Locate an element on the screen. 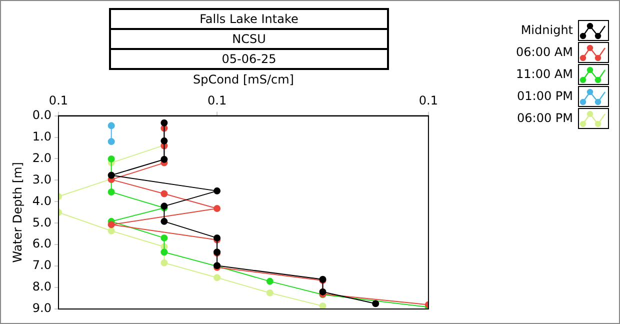 The height and width of the screenshot is (324, 620). chart-title: Falls Lake Intake is located at coordinates (249, 19).